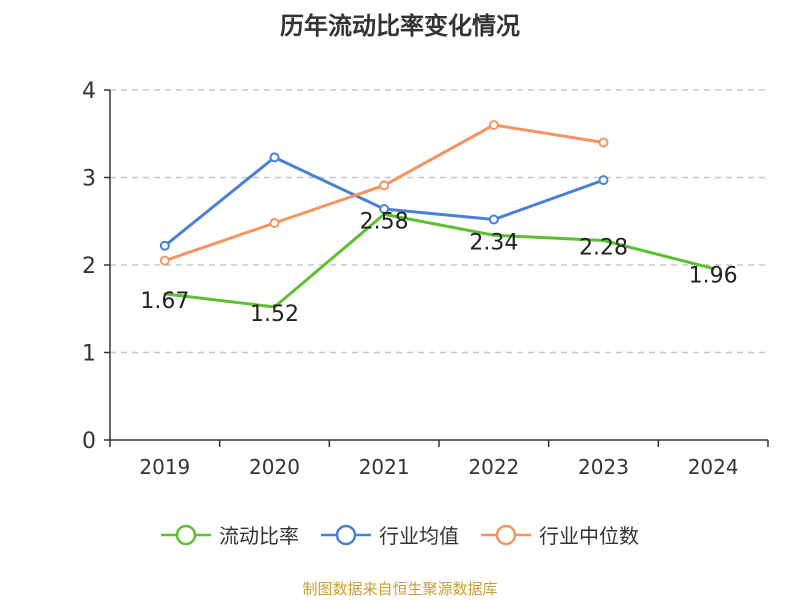 This screenshot has width=800, height=600. I want to click on y-tick-label: 3, so click(89, 179).